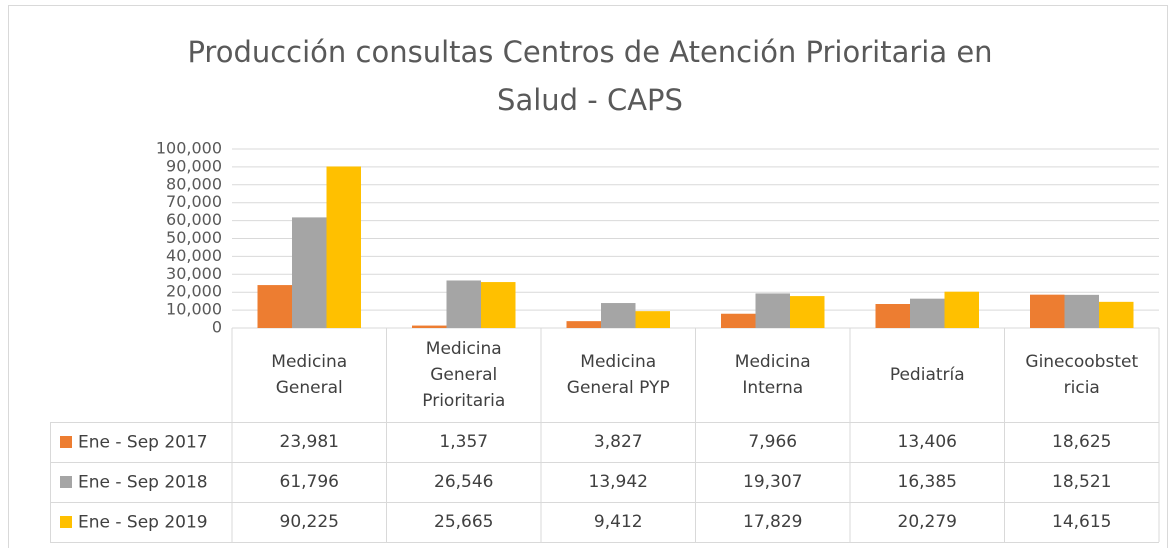 The image size is (1176, 548). Describe the element at coordinates (143, 523) in the screenshot. I see `legend-label: Ene - Sep 2019` at that location.